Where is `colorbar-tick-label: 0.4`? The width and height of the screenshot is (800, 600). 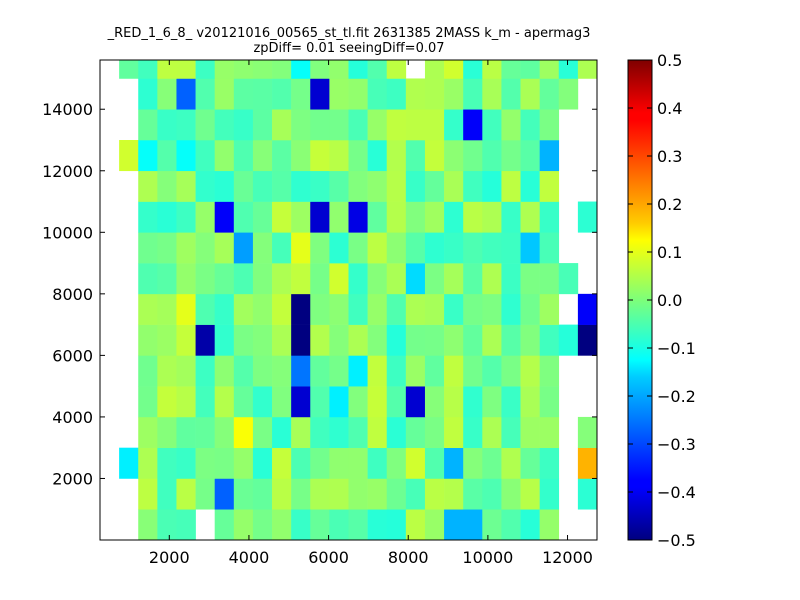
colorbar-tick-label: 0.4 is located at coordinates (669, 108).